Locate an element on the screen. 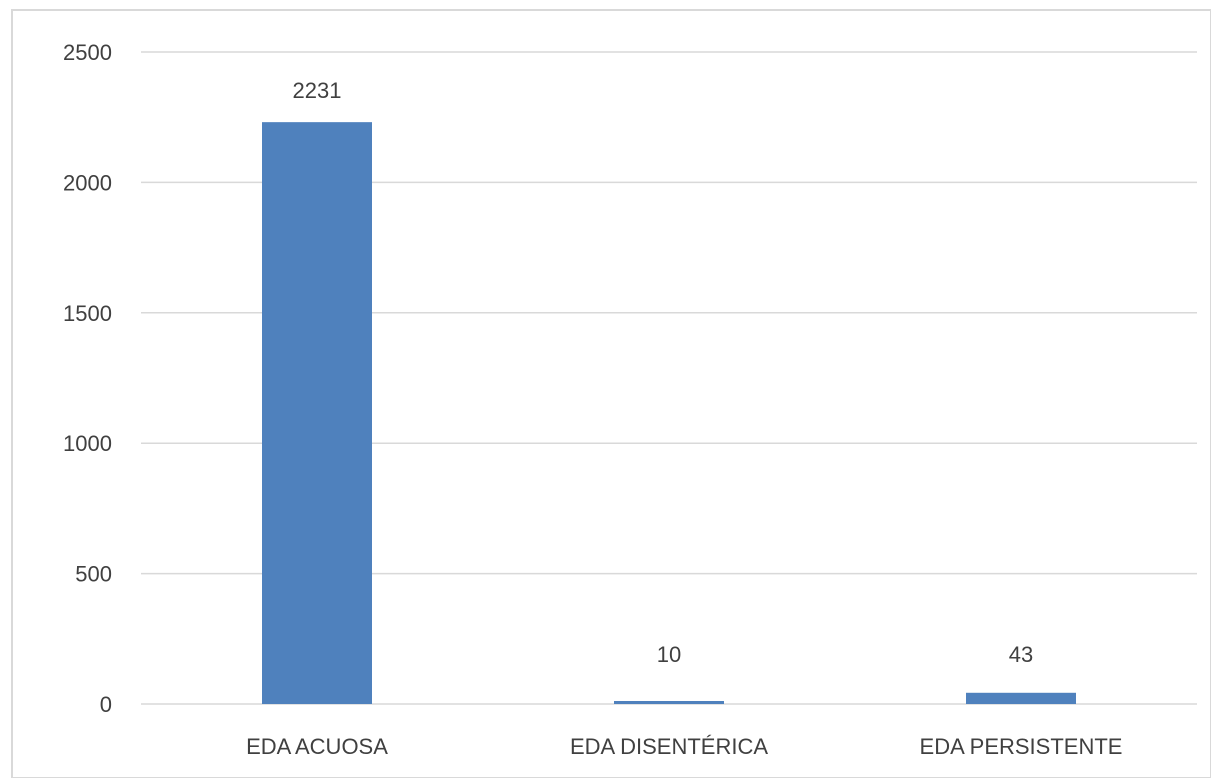  y-tick-label: 1000 is located at coordinates (87, 443).